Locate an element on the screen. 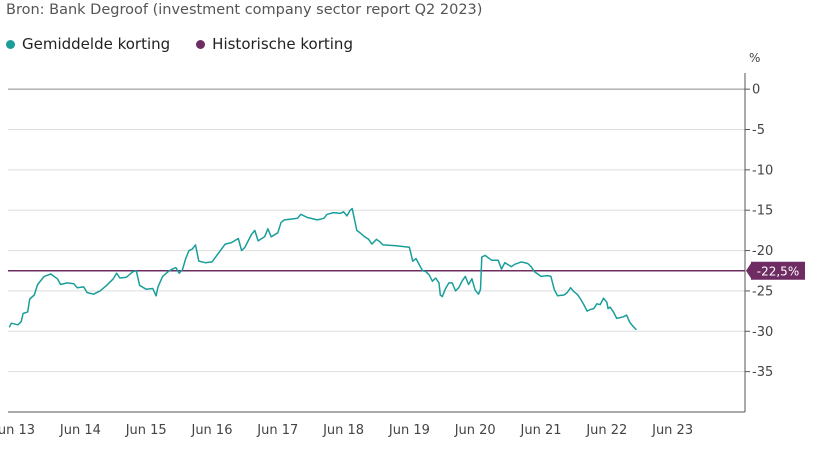 This screenshot has height=461, width=820. legend-label-gemiddelde: Gemiddelde korting is located at coordinates (96, 44).